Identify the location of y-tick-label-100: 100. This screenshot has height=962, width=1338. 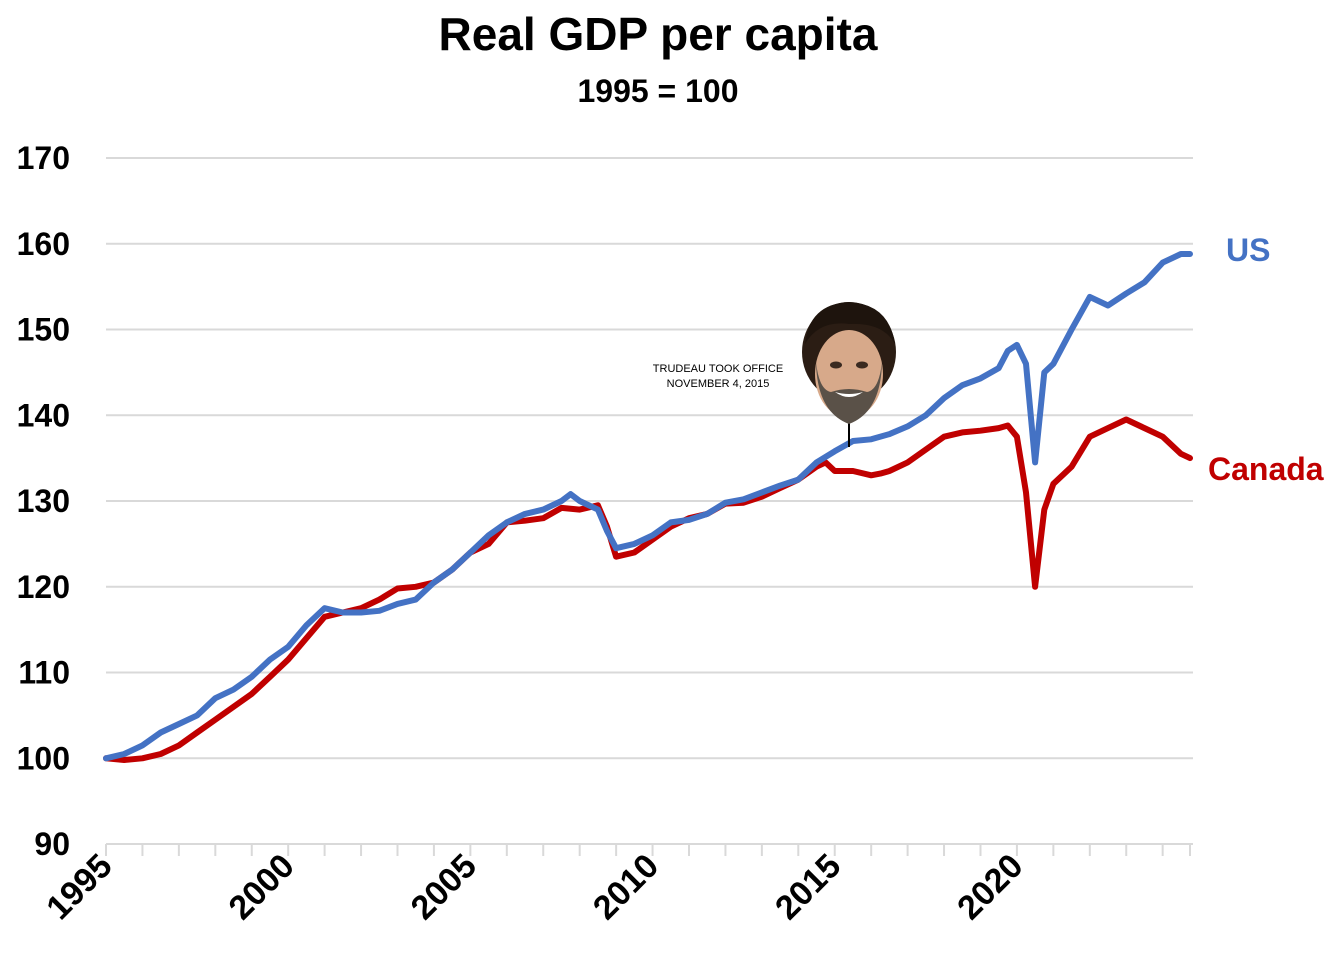
(43, 758).